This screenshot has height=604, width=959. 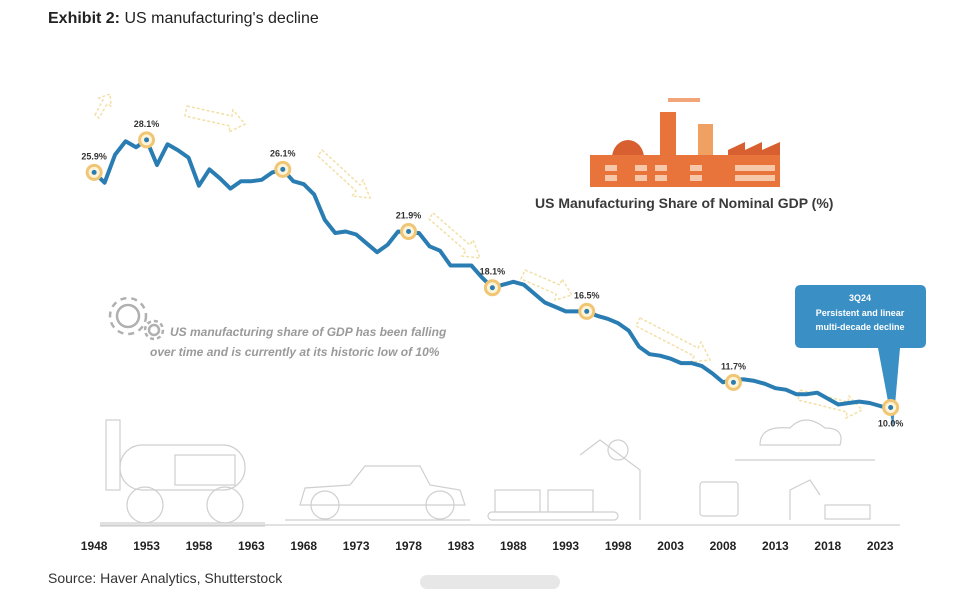 What do you see at coordinates (377, 493) in the screenshot?
I see `car-sketch` at bounding box center [377, 493].